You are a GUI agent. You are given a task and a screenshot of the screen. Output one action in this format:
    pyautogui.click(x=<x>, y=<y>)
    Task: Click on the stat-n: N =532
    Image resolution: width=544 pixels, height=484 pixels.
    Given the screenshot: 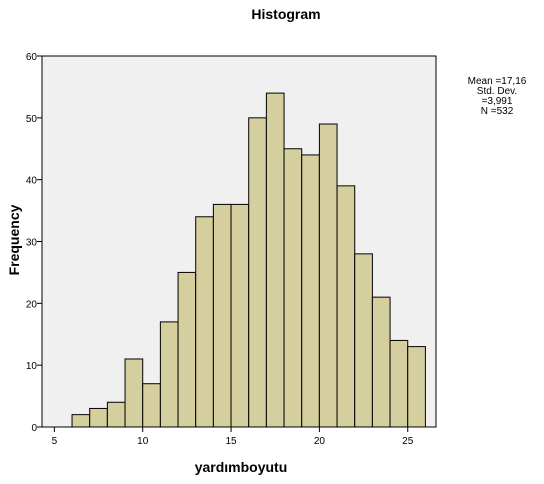 What is the action you would take?
    pyautogui.click(x=497, y=111)
    